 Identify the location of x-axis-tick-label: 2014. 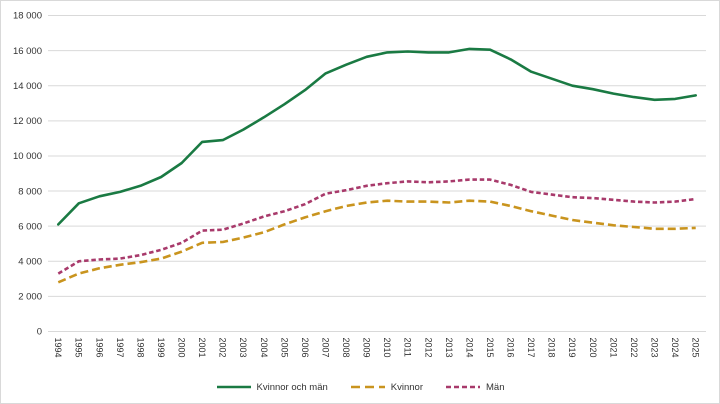
(469, 348).